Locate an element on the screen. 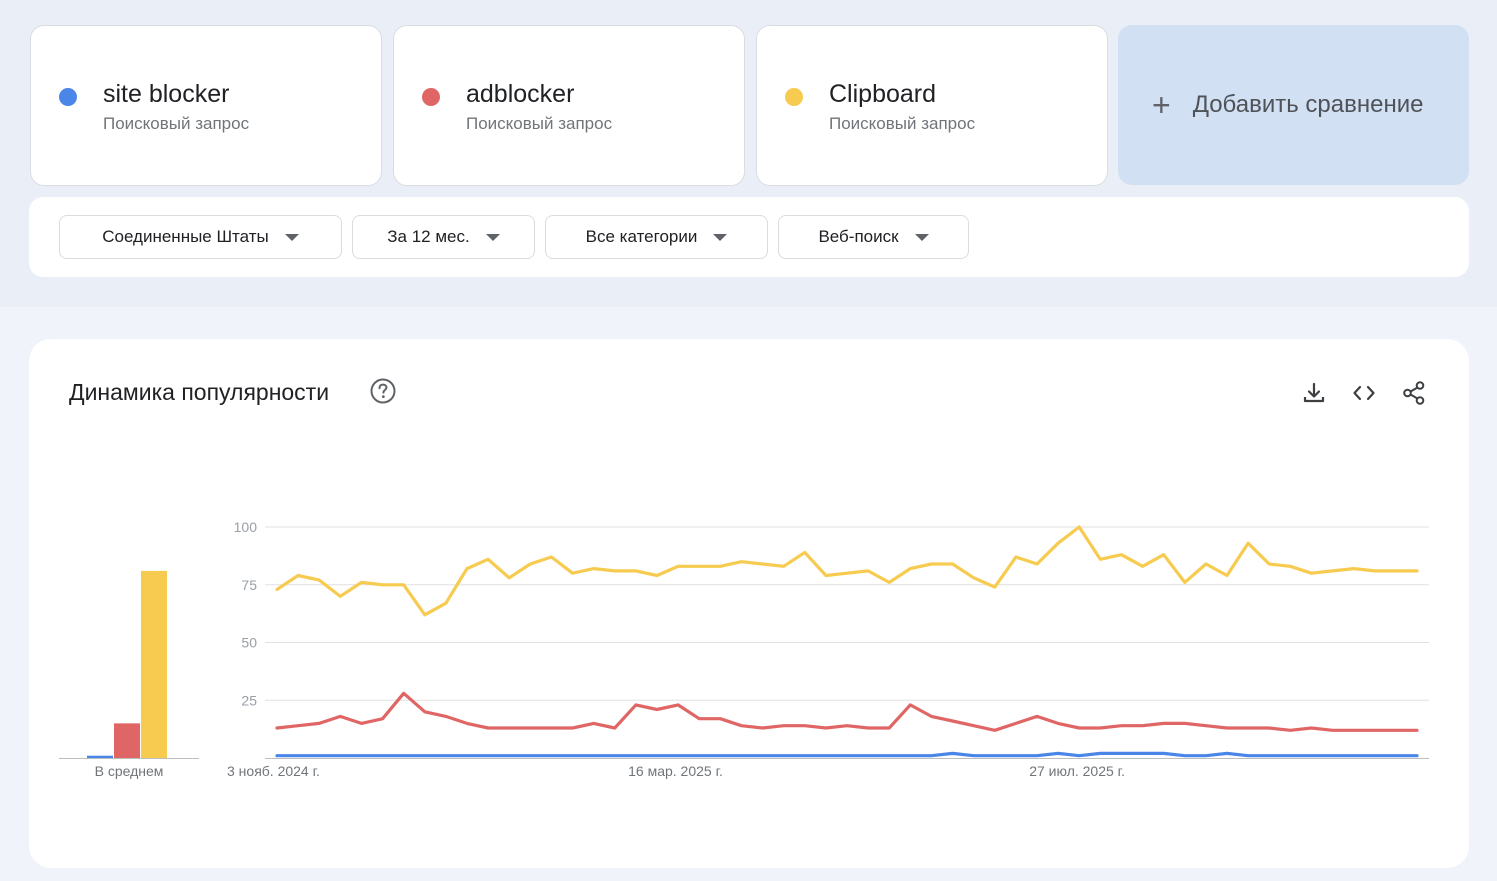  period-dropdown: За 12 мес. is located at coordinates (443, 237).